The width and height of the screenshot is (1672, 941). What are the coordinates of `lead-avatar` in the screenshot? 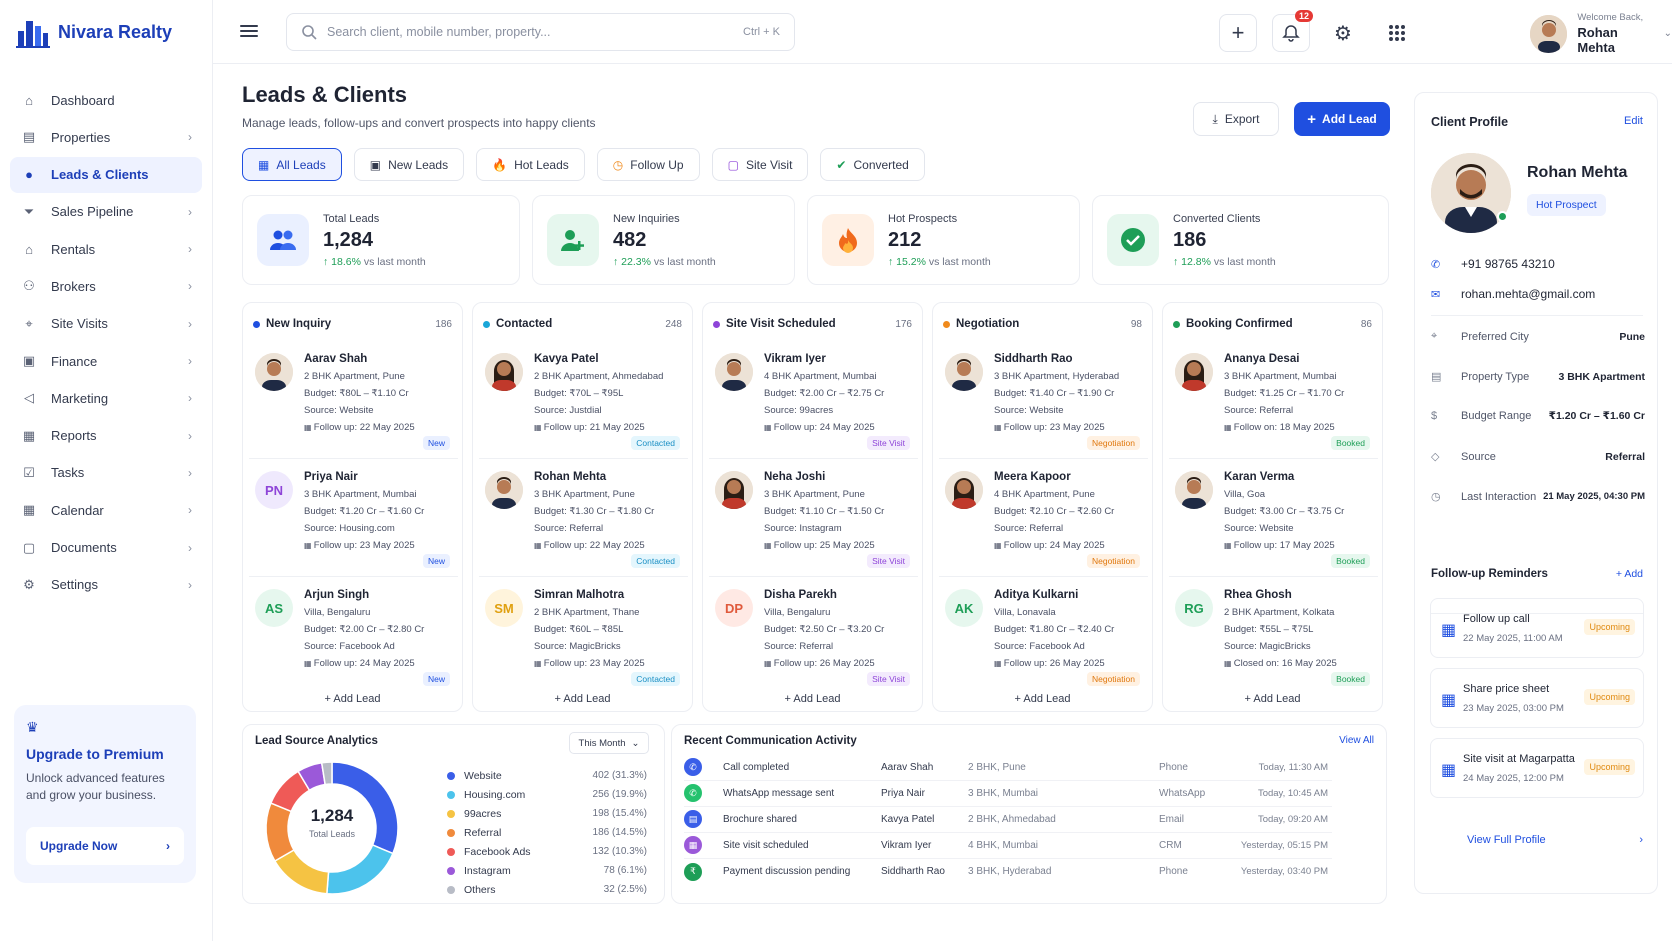 It's located at (964, 490).